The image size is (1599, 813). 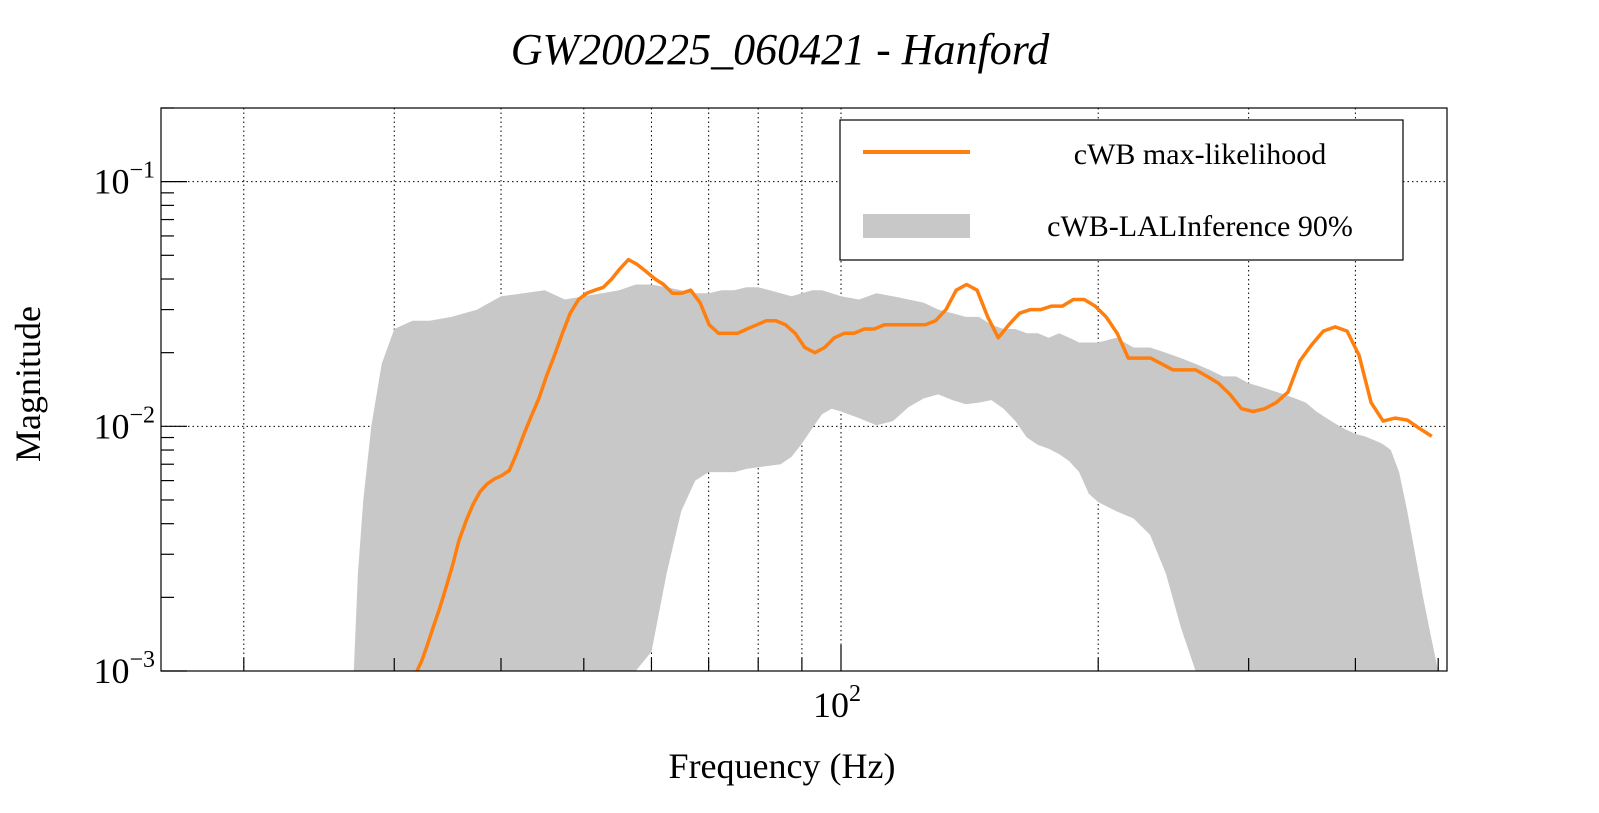 I want to click on y-tick-label-exponent: −3, so click(x=142, y=660).